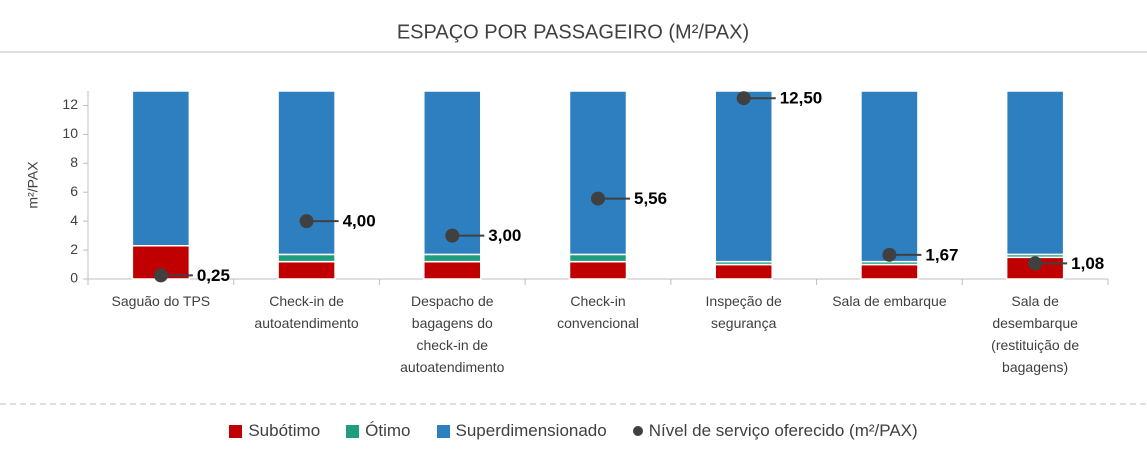  I want to click on data-label: 0,25, so click(213, 275).